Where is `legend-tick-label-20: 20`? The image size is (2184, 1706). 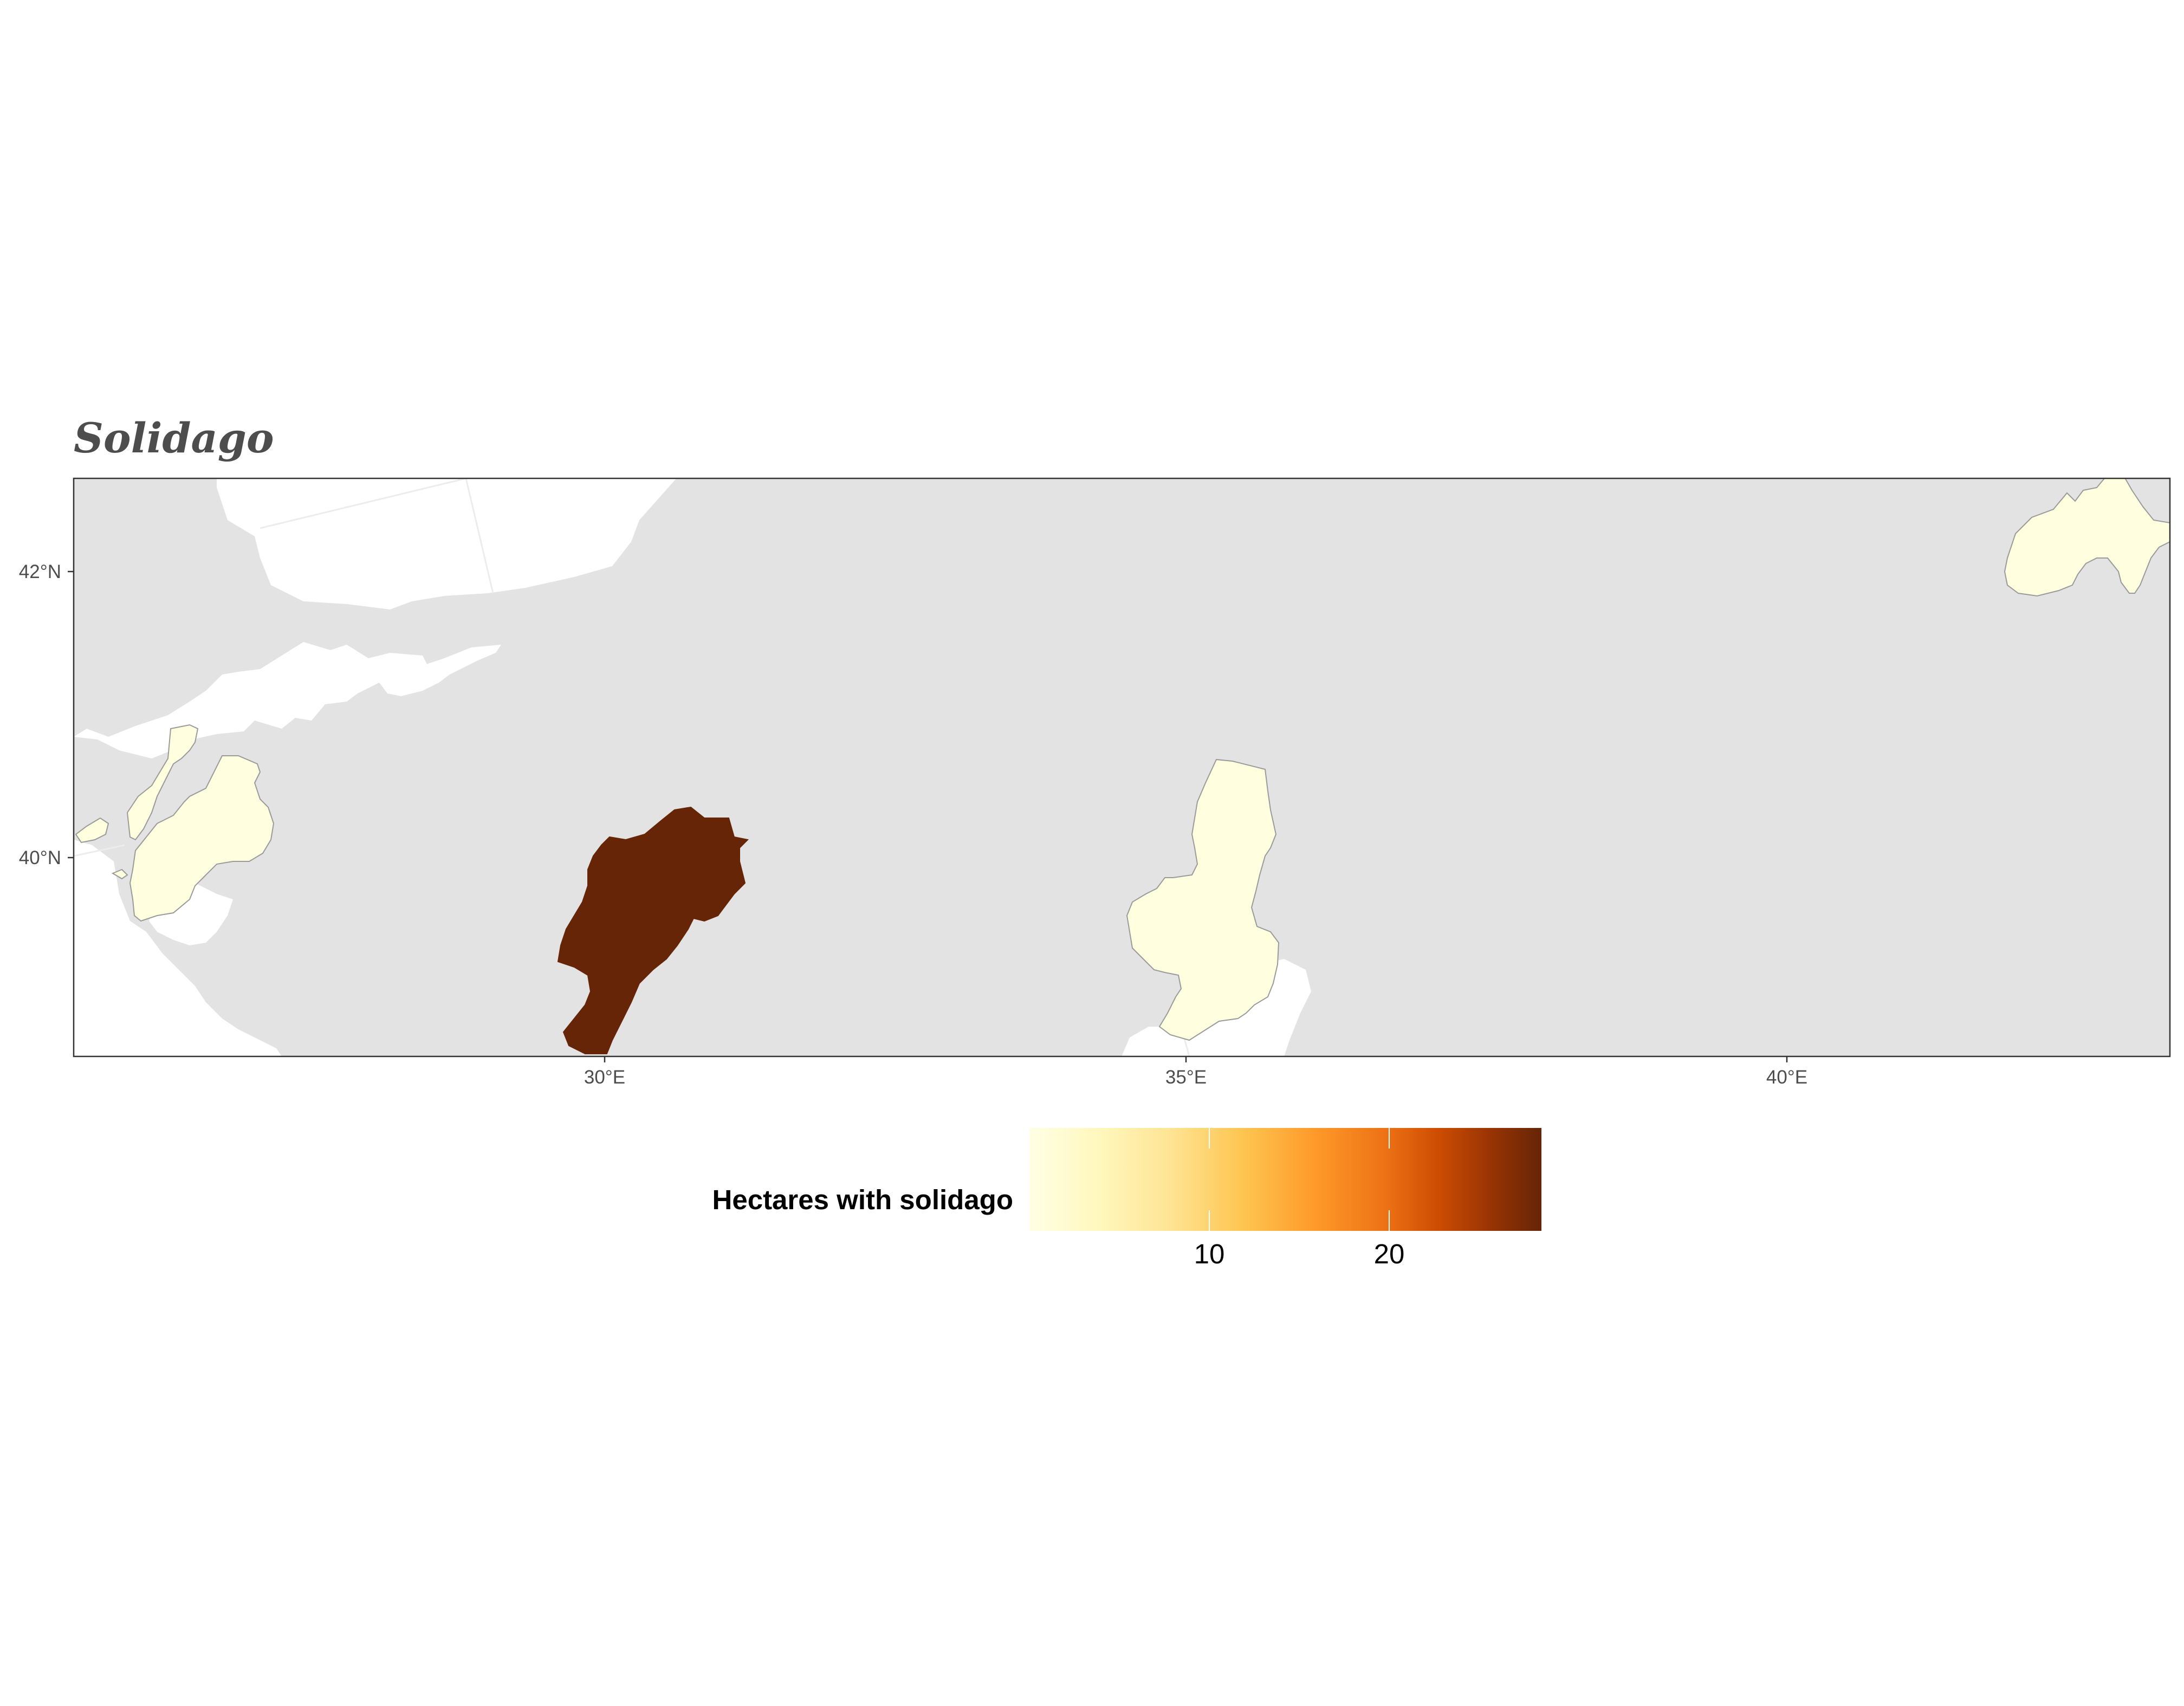
legend-tick-label-20: 20 is located at coordinates (1389, 1253).